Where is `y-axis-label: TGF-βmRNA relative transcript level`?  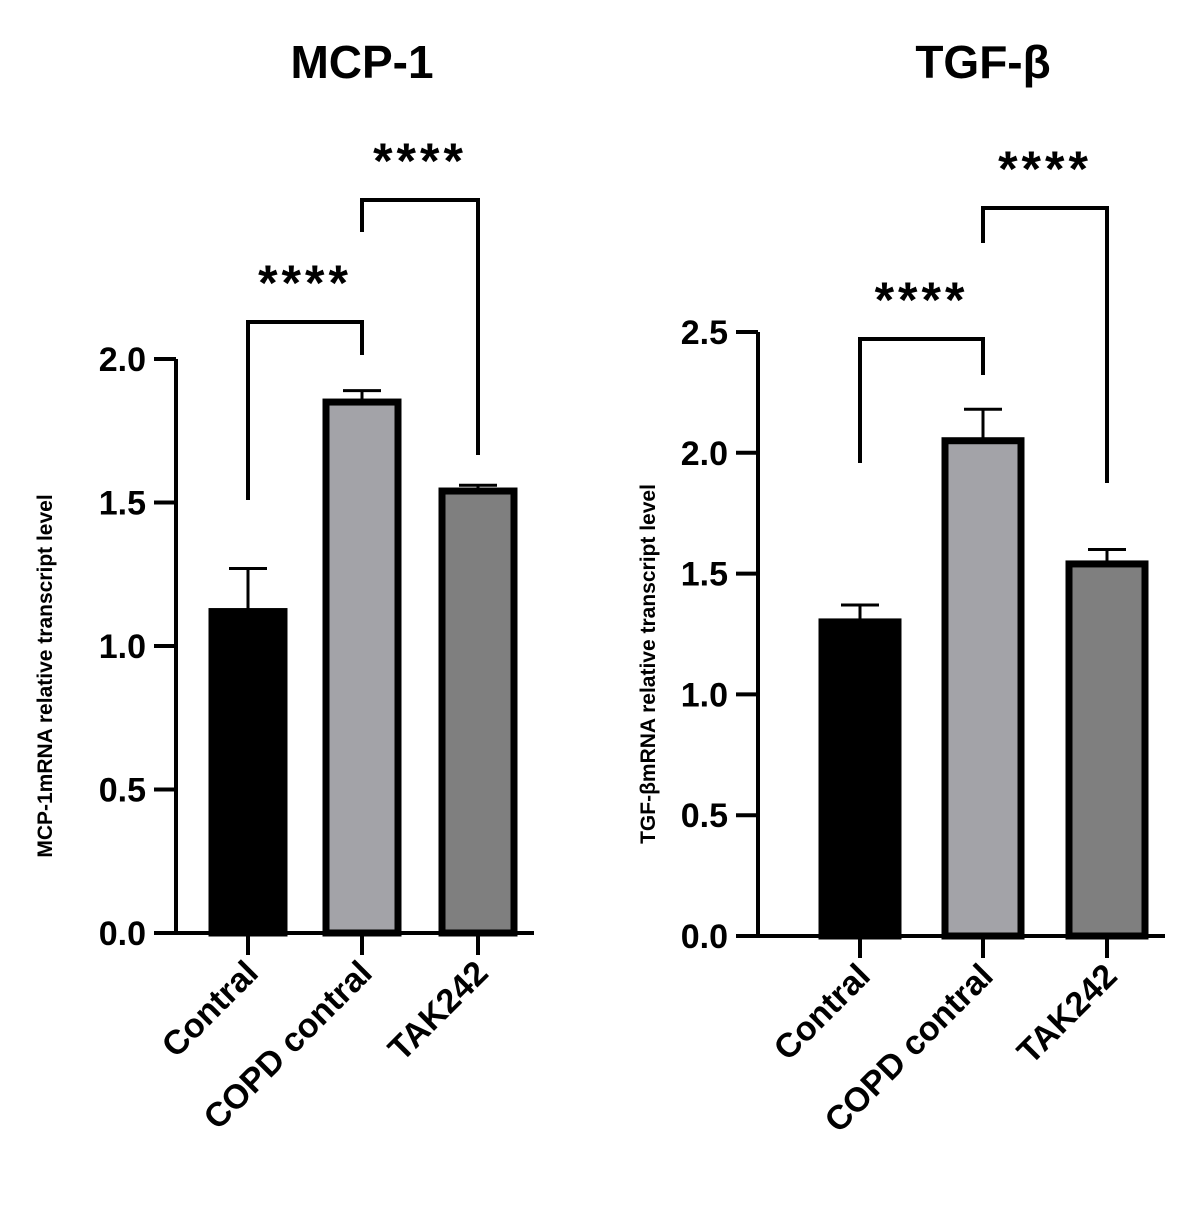 y-axis-label: TGF-βmRNA relative transcript level is located at coordinates (648, 664).